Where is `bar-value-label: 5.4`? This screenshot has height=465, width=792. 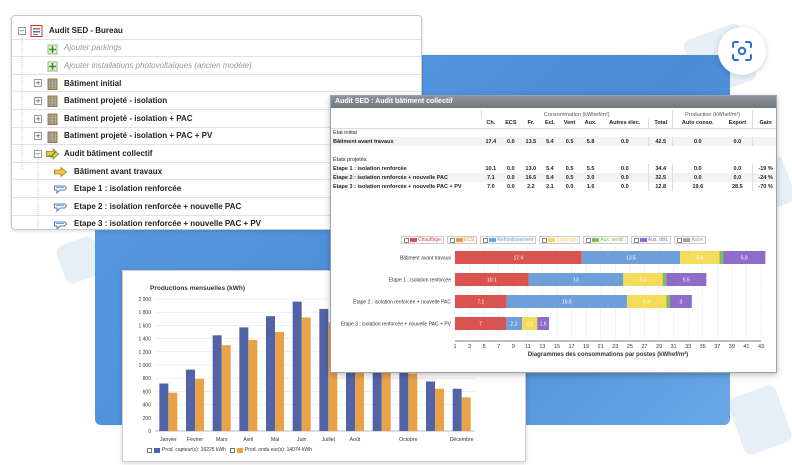
bar-value-label: 5.4 is located at coordinates (646, 303).